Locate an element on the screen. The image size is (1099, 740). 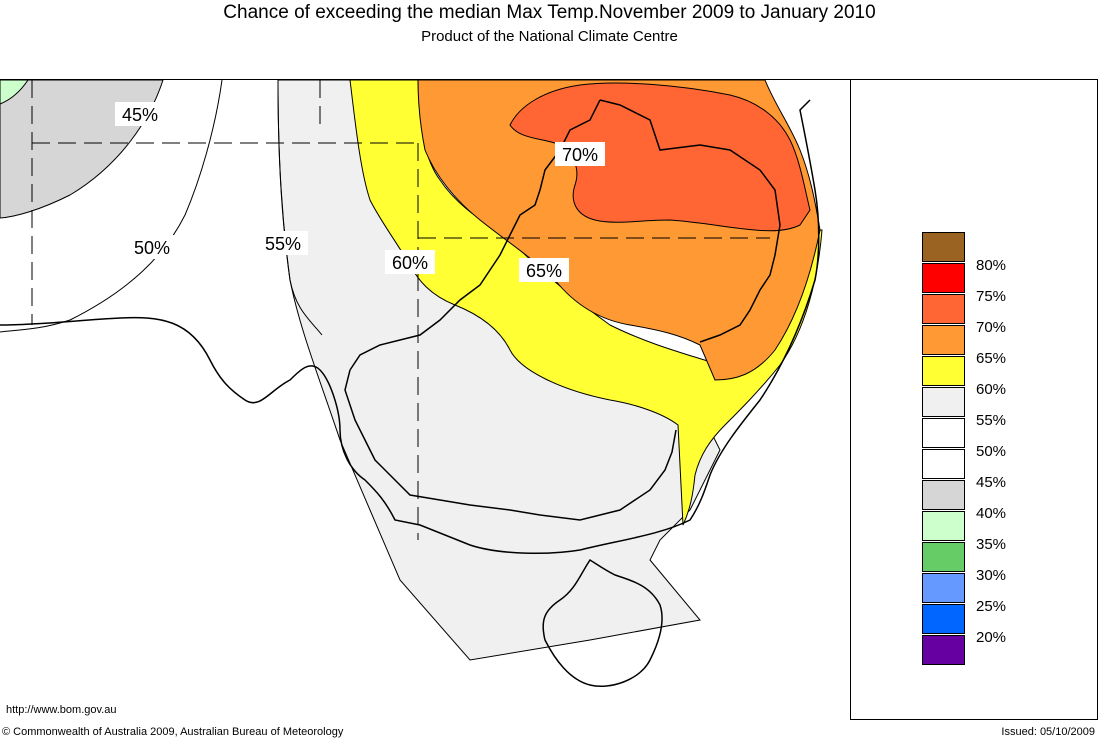
legend-label: 25% is located at coordinates (991, 606).